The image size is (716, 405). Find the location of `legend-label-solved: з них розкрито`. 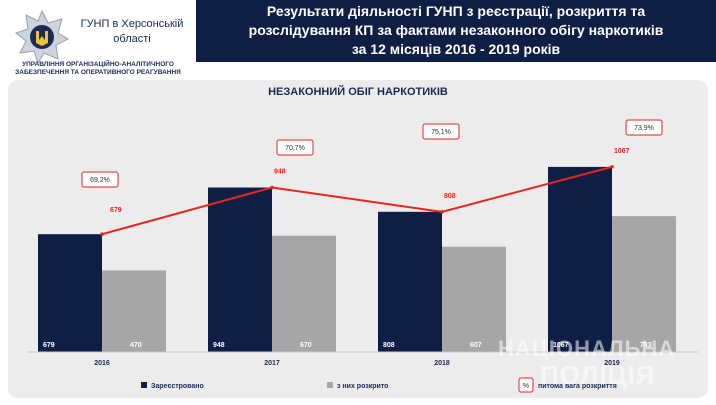

legend-label-solved: з них розкрито is located at coordinates (362, 386).